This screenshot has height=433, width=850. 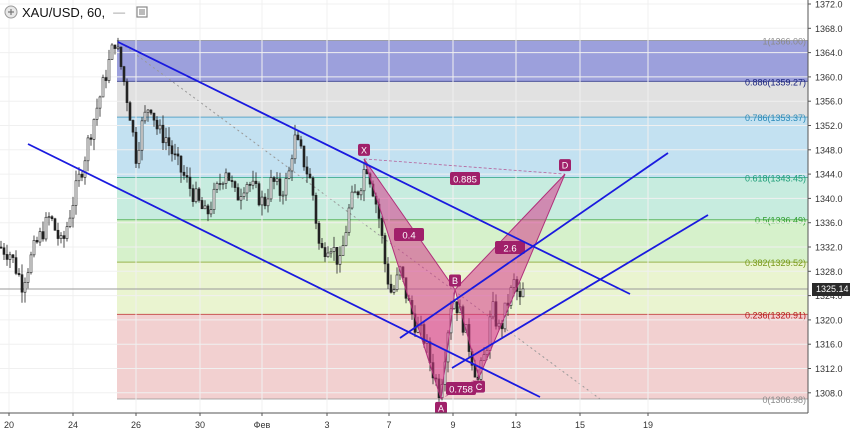 I want to click on price-tick-label: 1348.0, so click(x=829, y=150).